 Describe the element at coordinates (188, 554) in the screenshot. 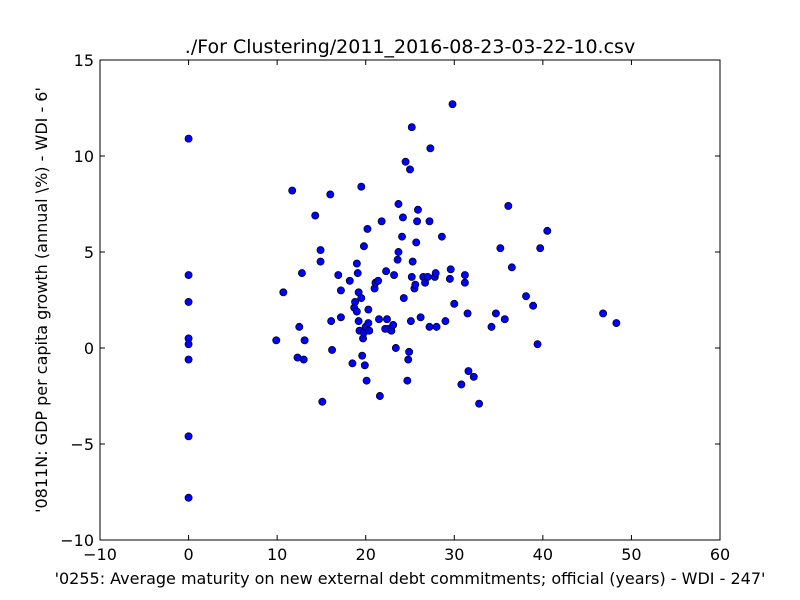

I see `x-tick-label: 0` at that location.